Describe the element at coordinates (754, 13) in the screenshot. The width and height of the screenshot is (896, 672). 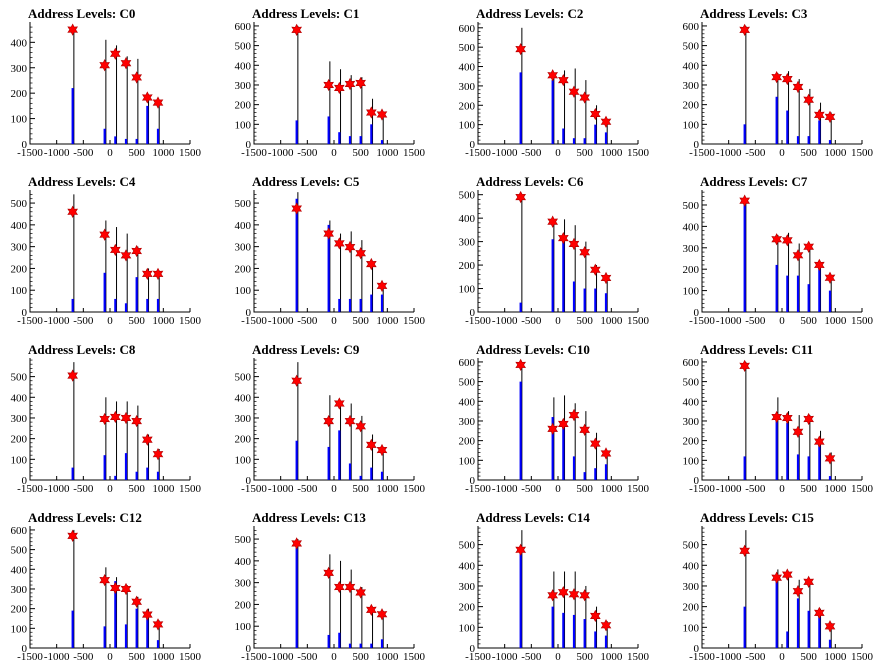
I see `chart-title: Address Levels: C3` at that location.